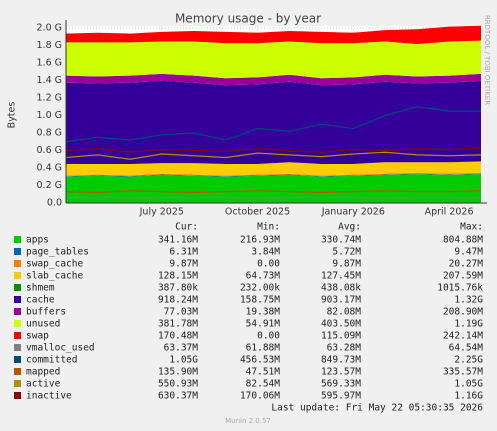 Image resolution: width=497 pixels, height=431 pixels. What do you see at coordinates (50, 133) in the screenshot?
I see `y-tick-label: 0.8 G` at bounding box center [50, 133].